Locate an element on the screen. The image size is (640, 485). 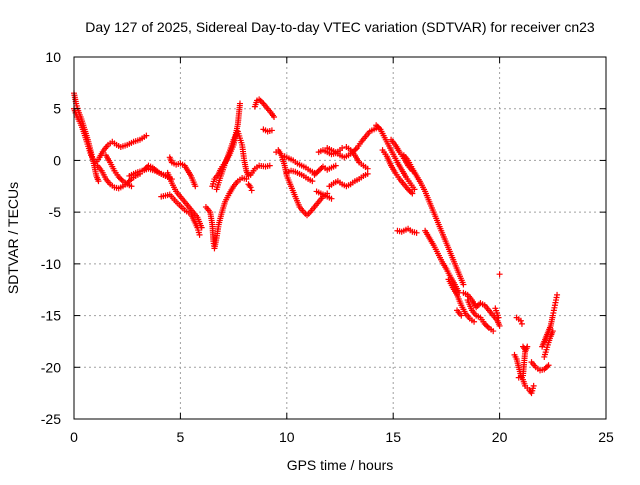
y-tick-label: -10 is located at coordinates (51, 264).